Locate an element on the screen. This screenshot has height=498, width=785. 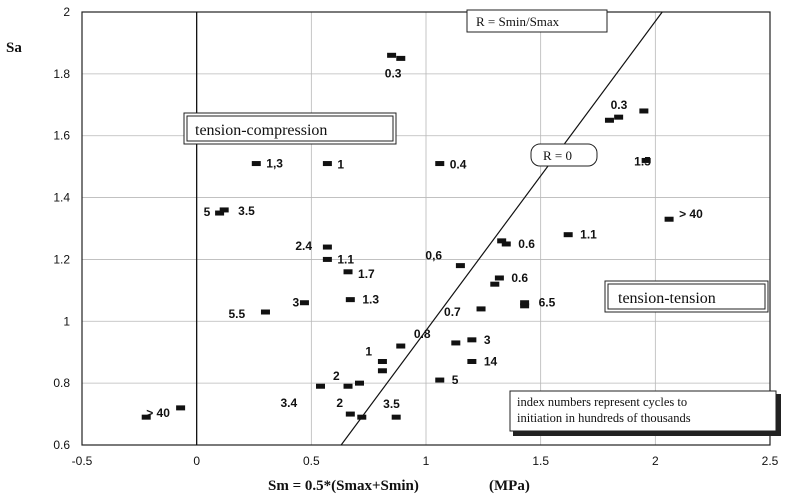
x-tick-label: 2 is located at coordinates (655, 461).